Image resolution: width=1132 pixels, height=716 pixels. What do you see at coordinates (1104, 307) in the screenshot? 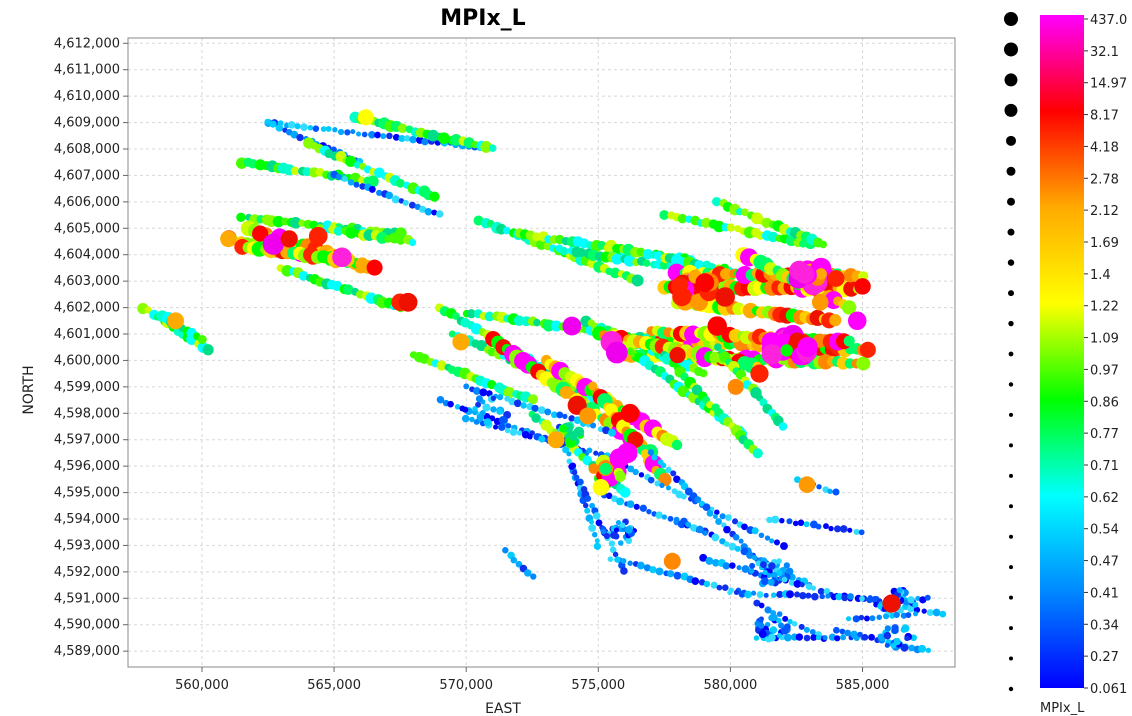
I see `colorbar-tick-label: 1.22` at bounding box center [1104, 307].